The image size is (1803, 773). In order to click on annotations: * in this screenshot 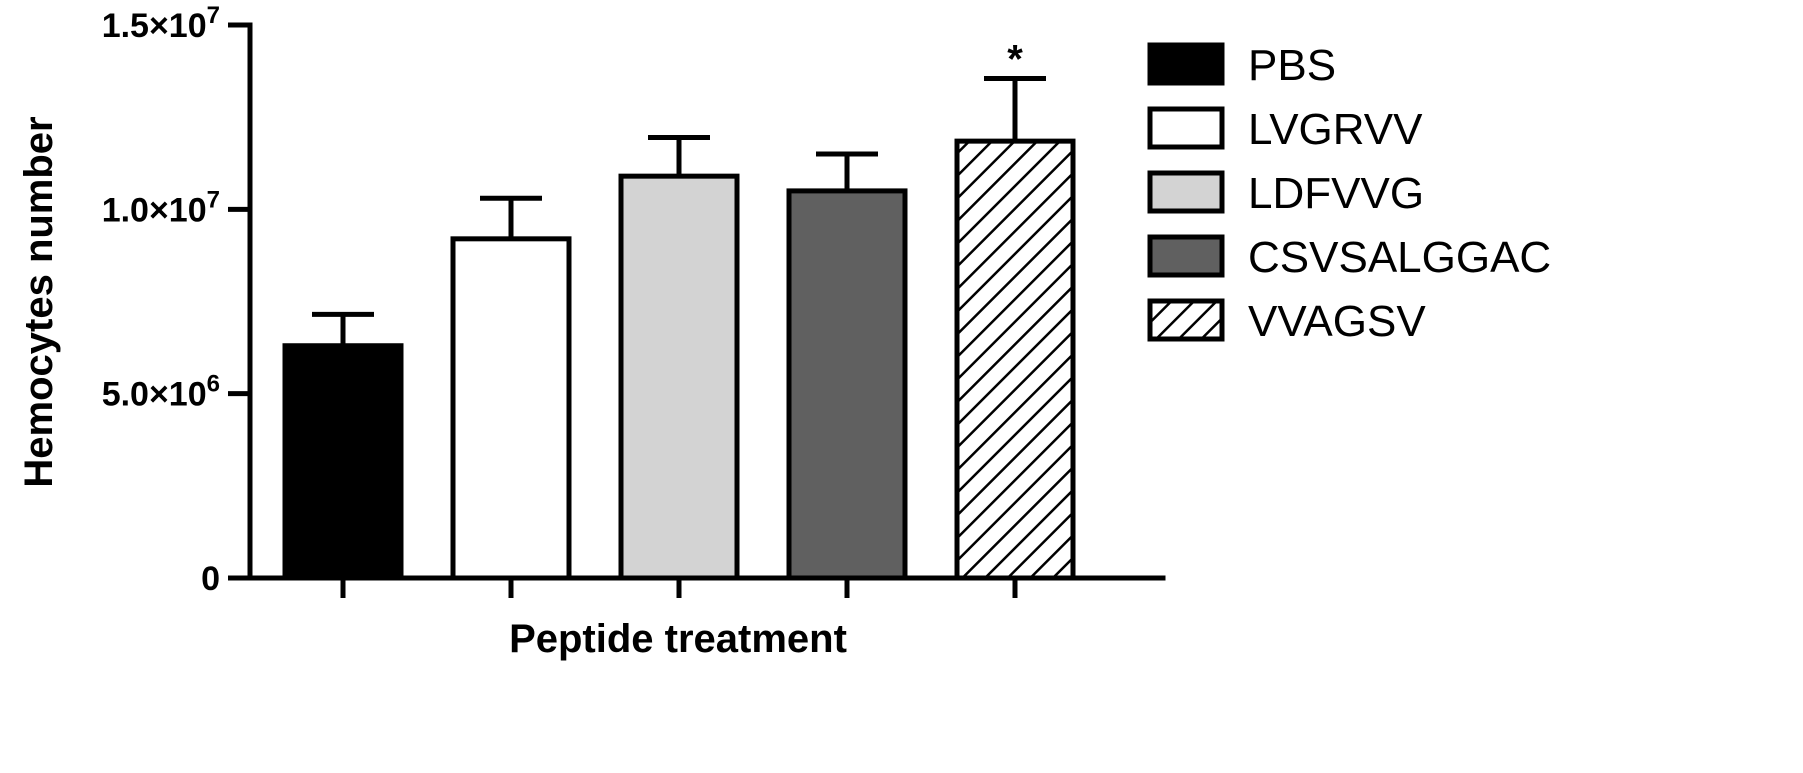, I will do `click(1015, 59)`.